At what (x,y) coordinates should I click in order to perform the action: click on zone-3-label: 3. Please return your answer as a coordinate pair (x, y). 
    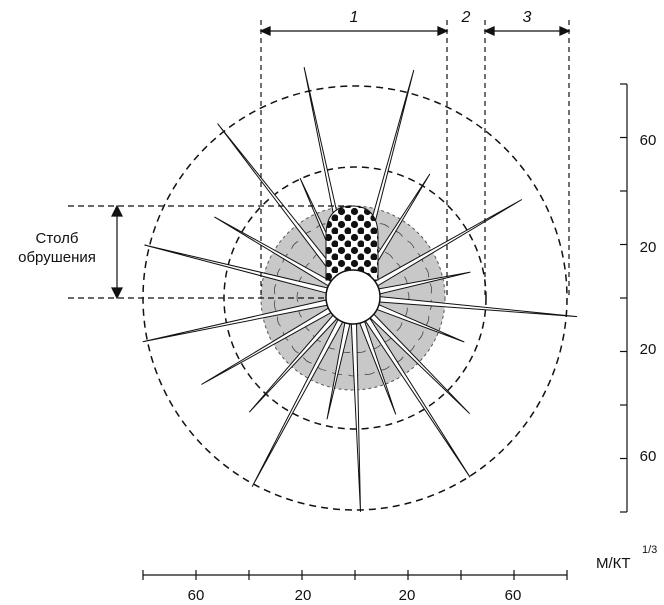
    Looking at the image, I should click on (527, 17).